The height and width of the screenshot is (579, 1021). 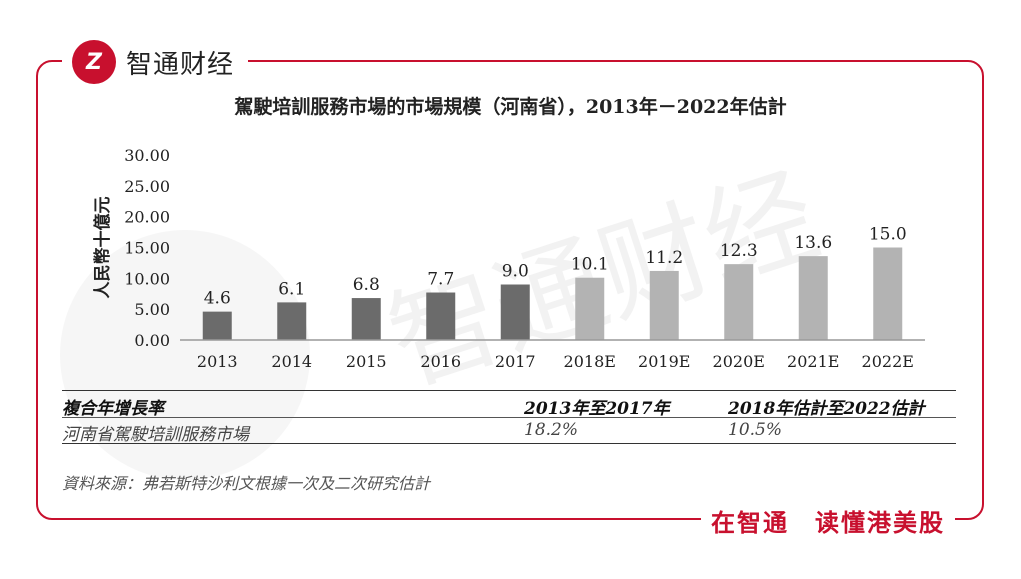 I want to click on x-tick-label: 2014, so click(x=291, y=361).